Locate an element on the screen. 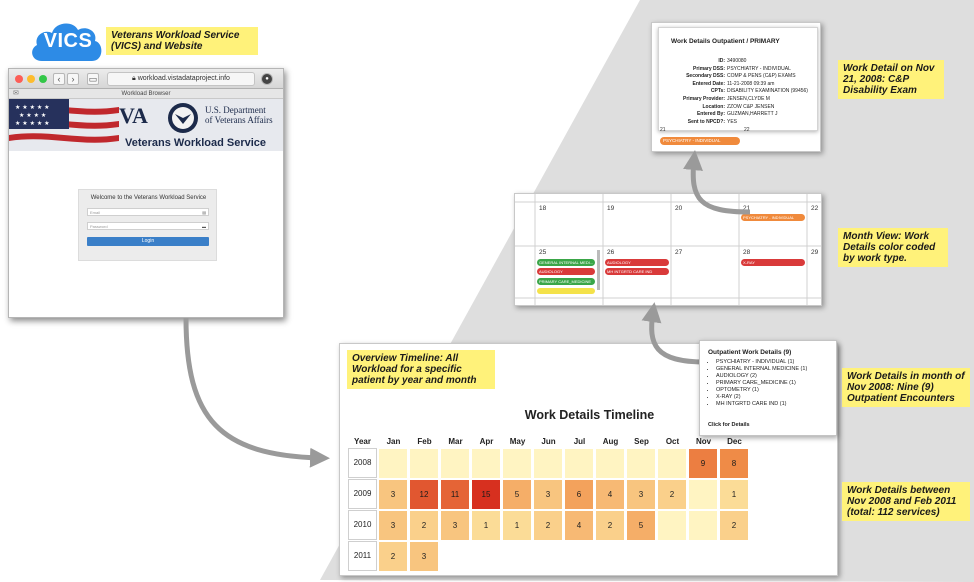  popup-field-label: Primary Provider: is located at coordinates (704, 99).